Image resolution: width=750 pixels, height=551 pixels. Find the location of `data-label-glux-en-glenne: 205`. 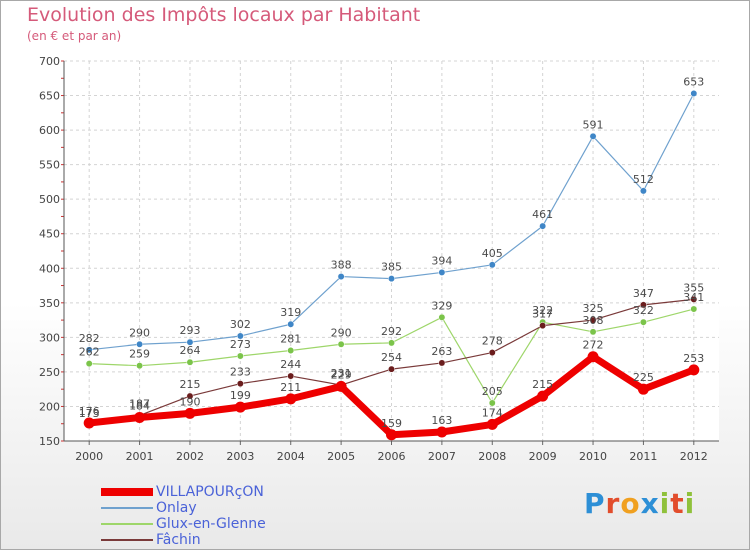

data-label-glux-en-glenne: 205 is located at coordinates (492, 391).